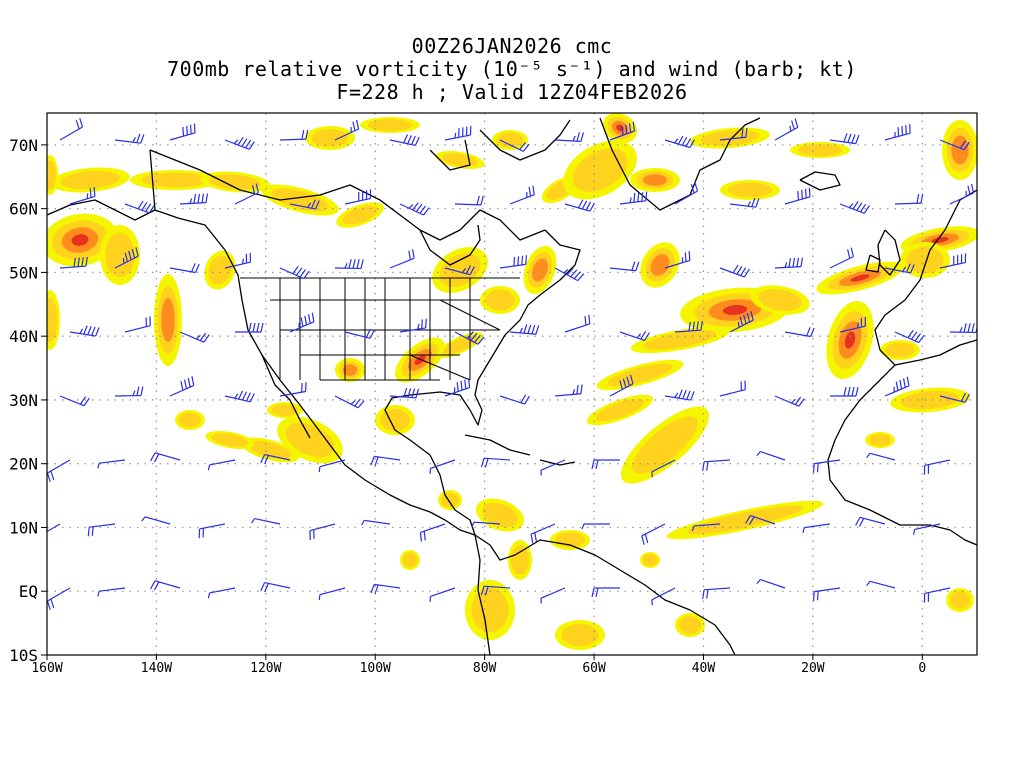 The width and height of the screenshot is (1024, 768). I want to click on coastline-africa-west, so click(902, 455).